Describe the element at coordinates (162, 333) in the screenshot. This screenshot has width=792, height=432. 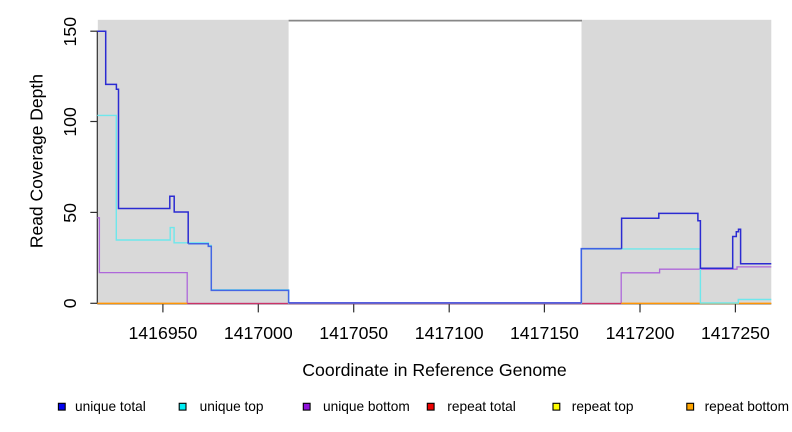
I see `svg-text: 1416950` at that location.